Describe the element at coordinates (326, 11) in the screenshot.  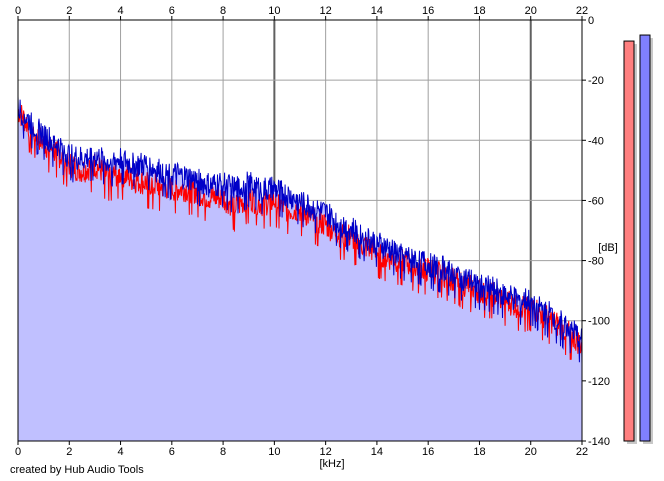
I see `x-tick-label-top-6: 12` at that location.